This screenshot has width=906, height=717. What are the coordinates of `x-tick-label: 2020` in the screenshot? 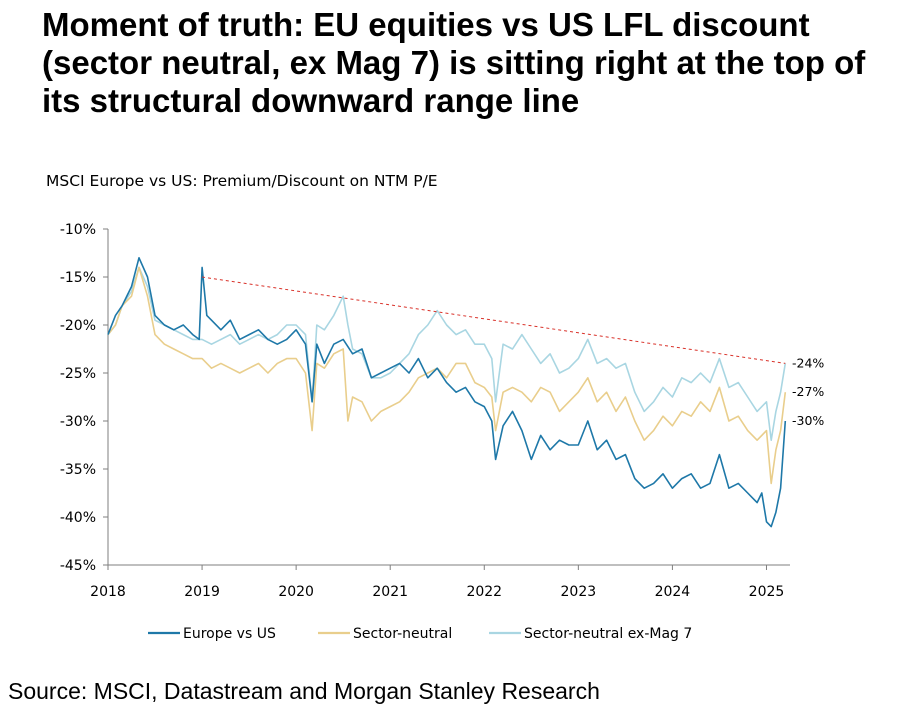 It's located at (296, 592).